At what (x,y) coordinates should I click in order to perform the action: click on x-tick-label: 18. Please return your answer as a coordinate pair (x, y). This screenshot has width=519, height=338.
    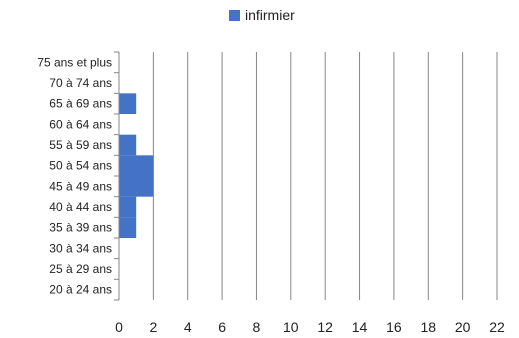
    Looking at the image, I should click on (428, 327).